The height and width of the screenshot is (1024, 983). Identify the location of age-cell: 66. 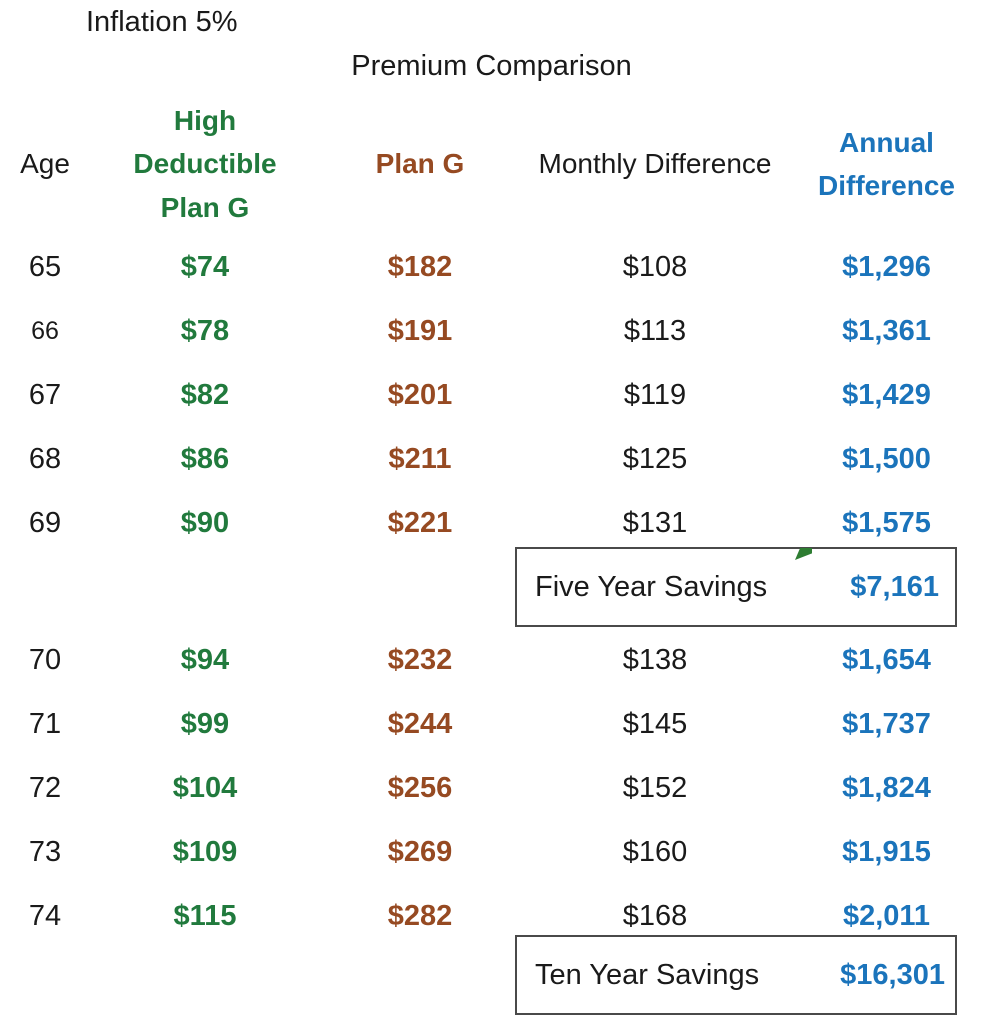
(45, 330).